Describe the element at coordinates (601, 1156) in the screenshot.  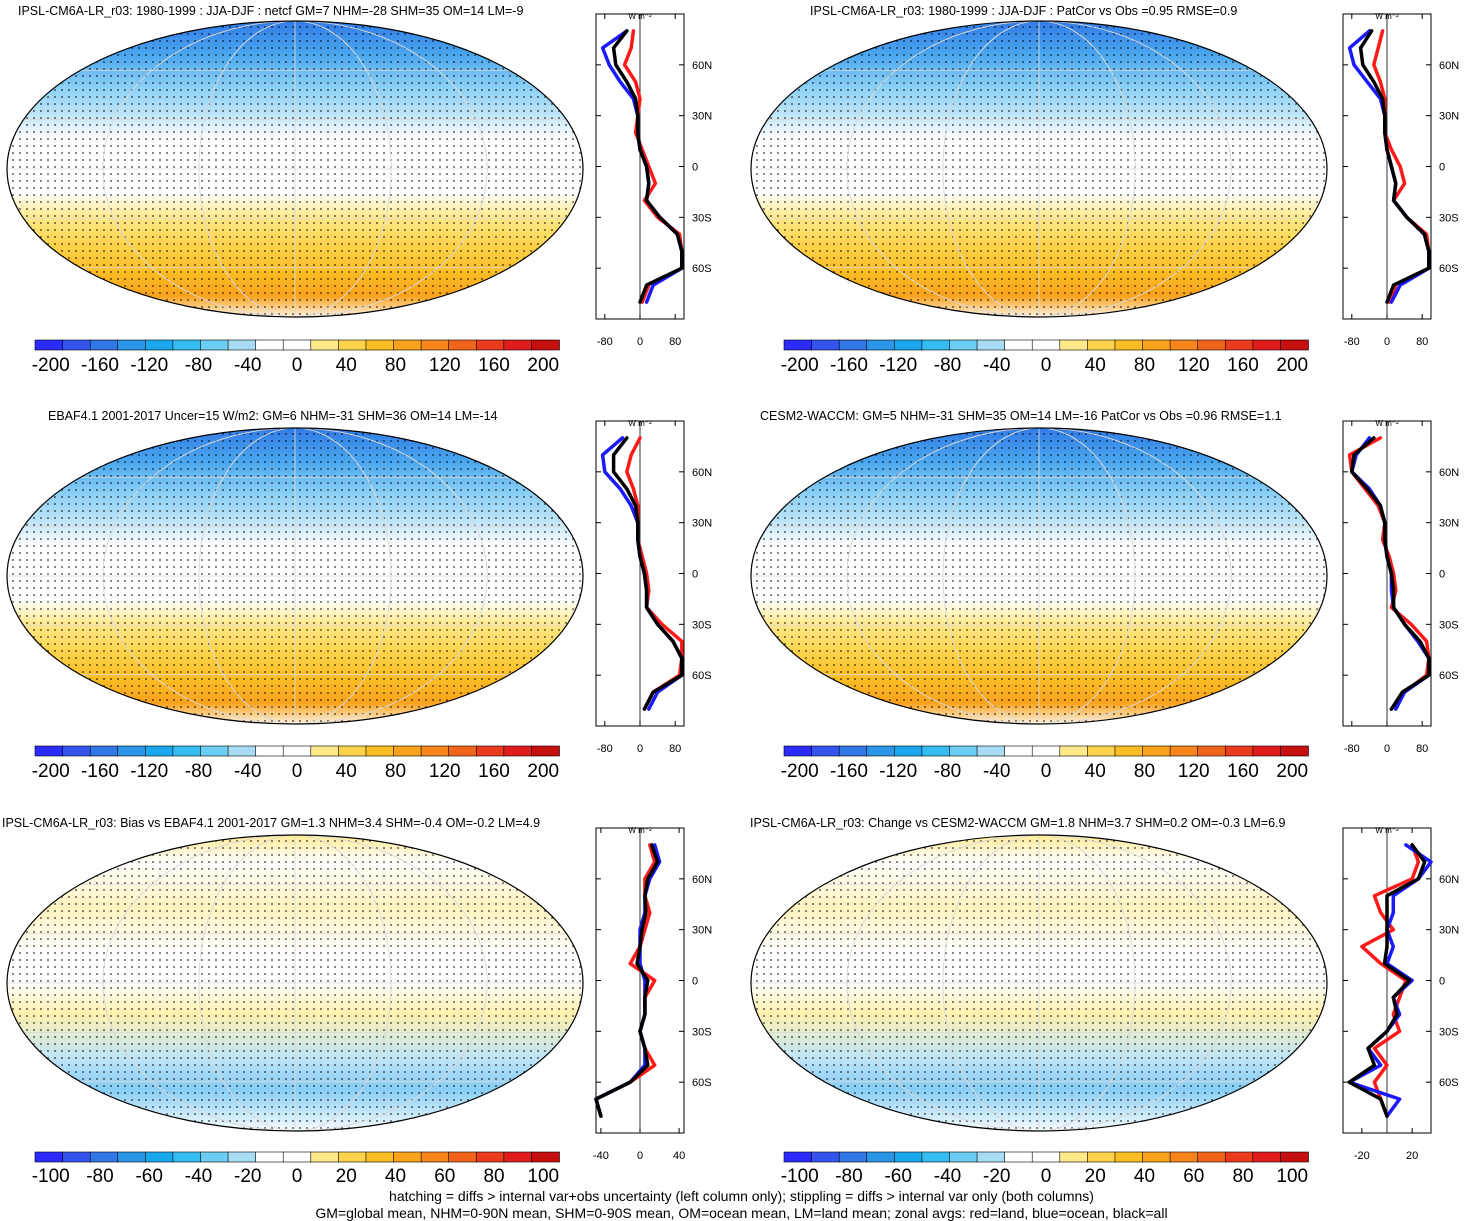
I see `zonal-xtick-label: -40` at that location.